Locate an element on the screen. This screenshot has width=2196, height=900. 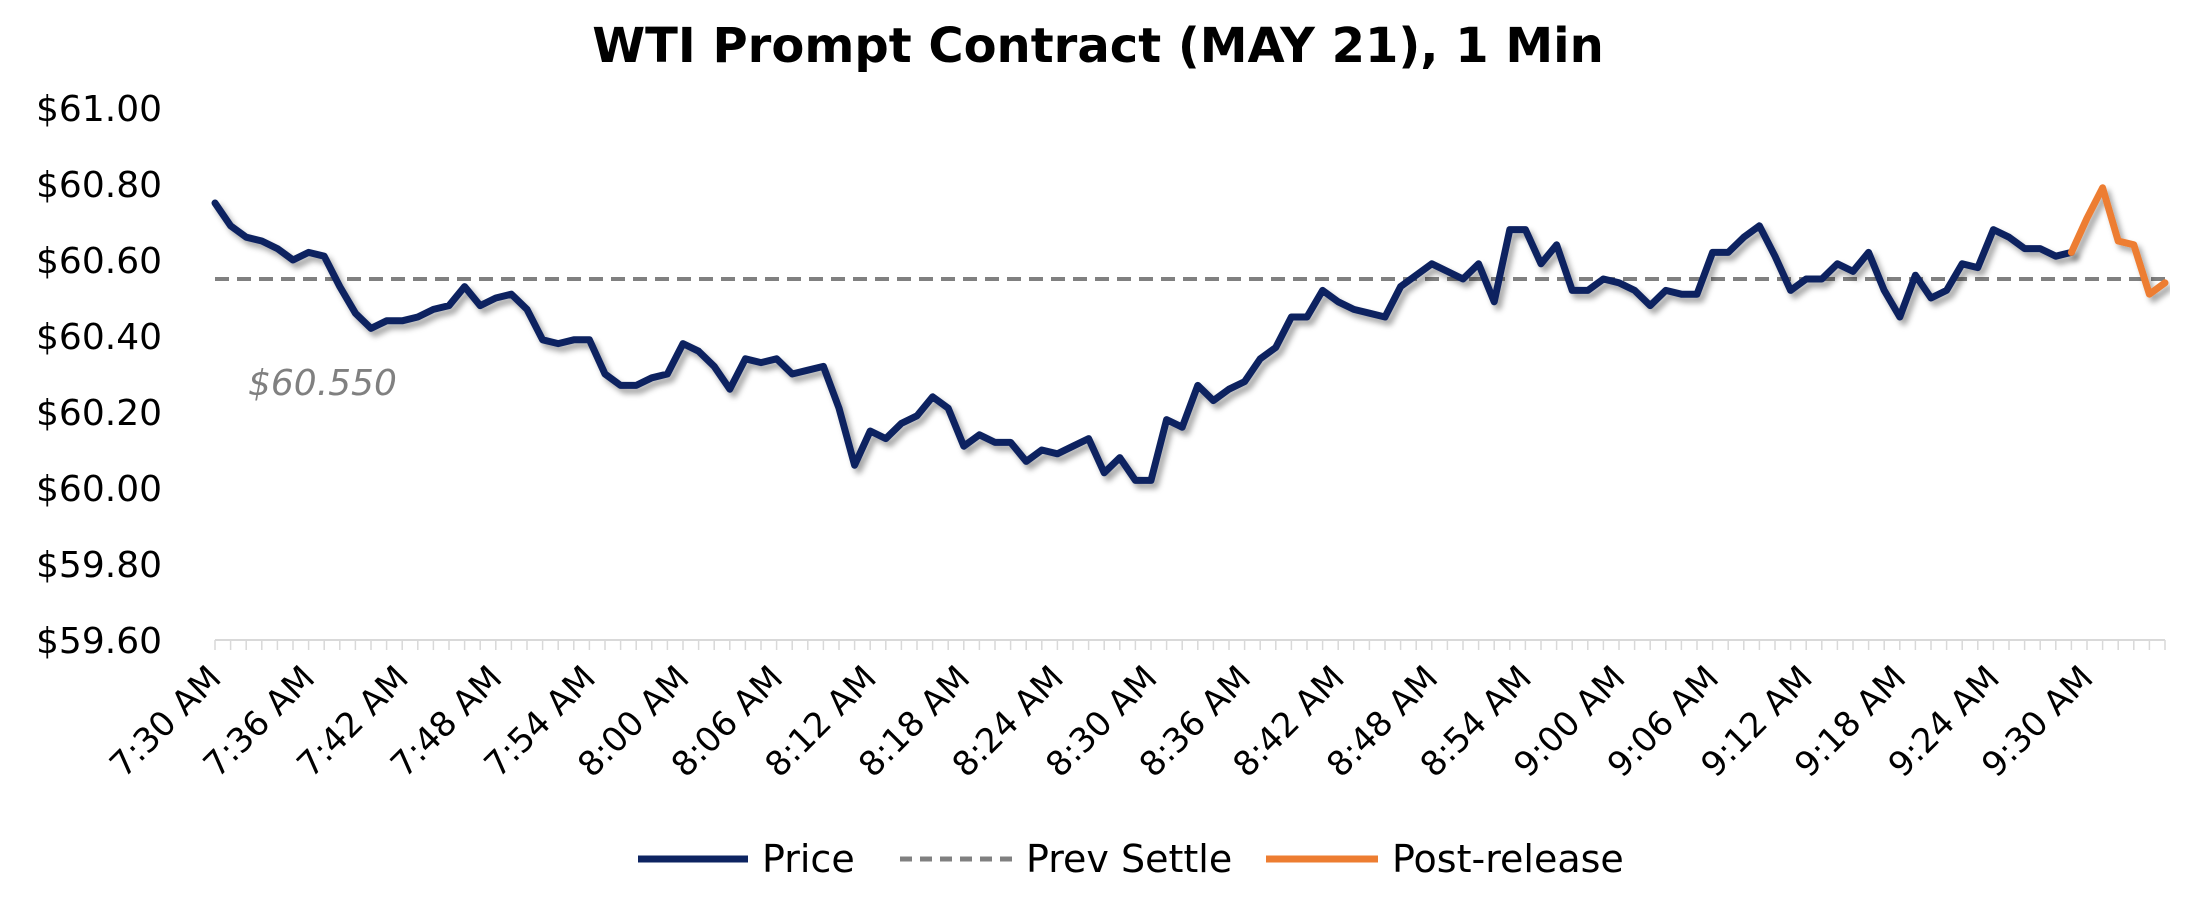
chart-title: WTI Prompt Contract (MAY 21), 1 Min is located at coordinates (1098, 46).